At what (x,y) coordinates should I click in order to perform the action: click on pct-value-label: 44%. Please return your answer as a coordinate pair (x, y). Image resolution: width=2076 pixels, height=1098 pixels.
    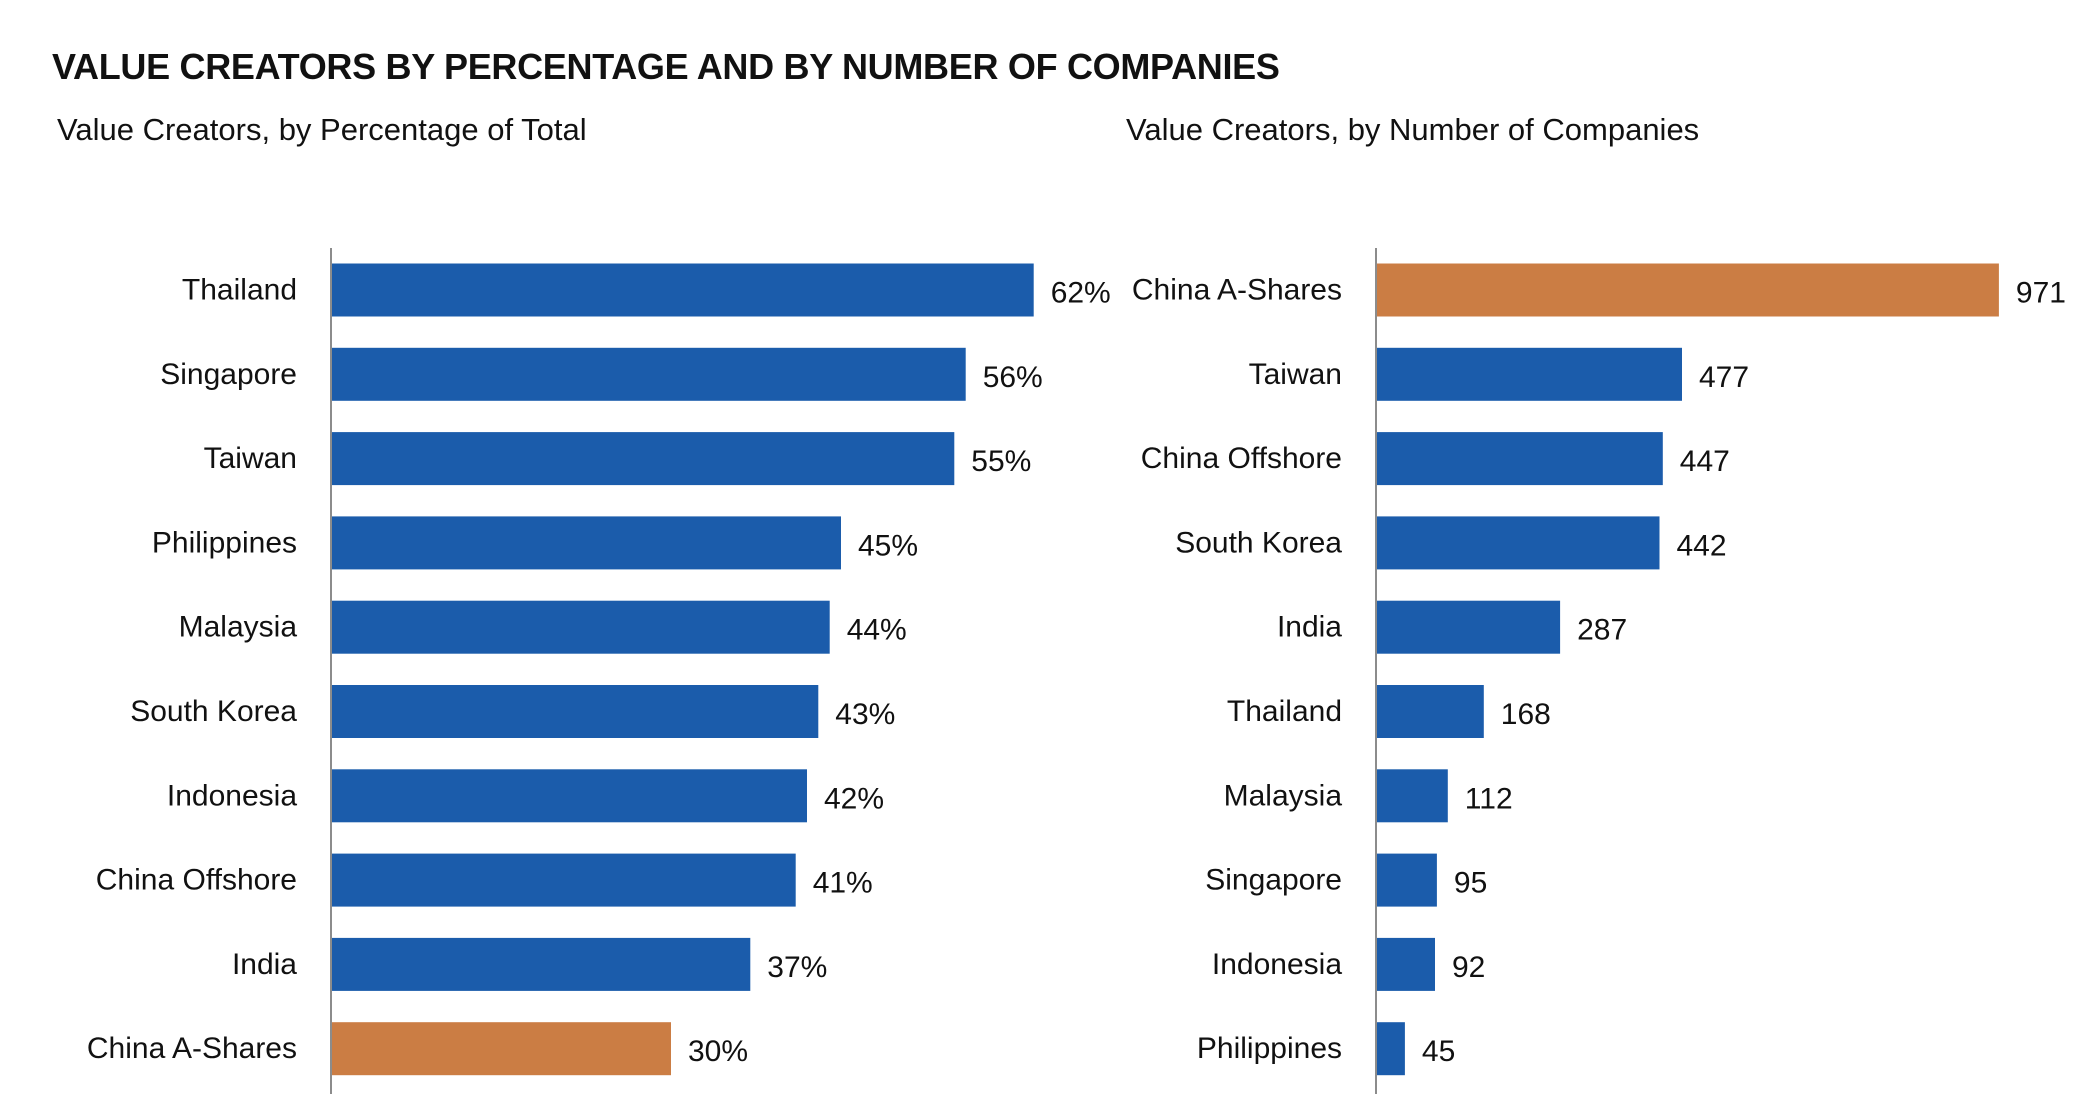
    Looking at the image, I should click on (877, 630).